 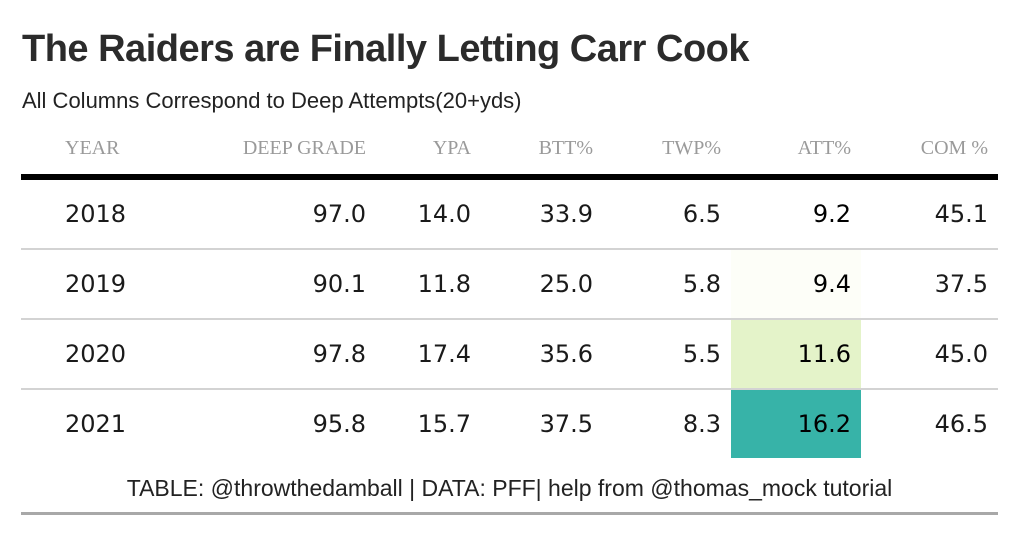 What do you see at coordinates (276, 284) in the screenshot?
I see `cell-deep-grade: 90.1` at bounding box center [276, 284].